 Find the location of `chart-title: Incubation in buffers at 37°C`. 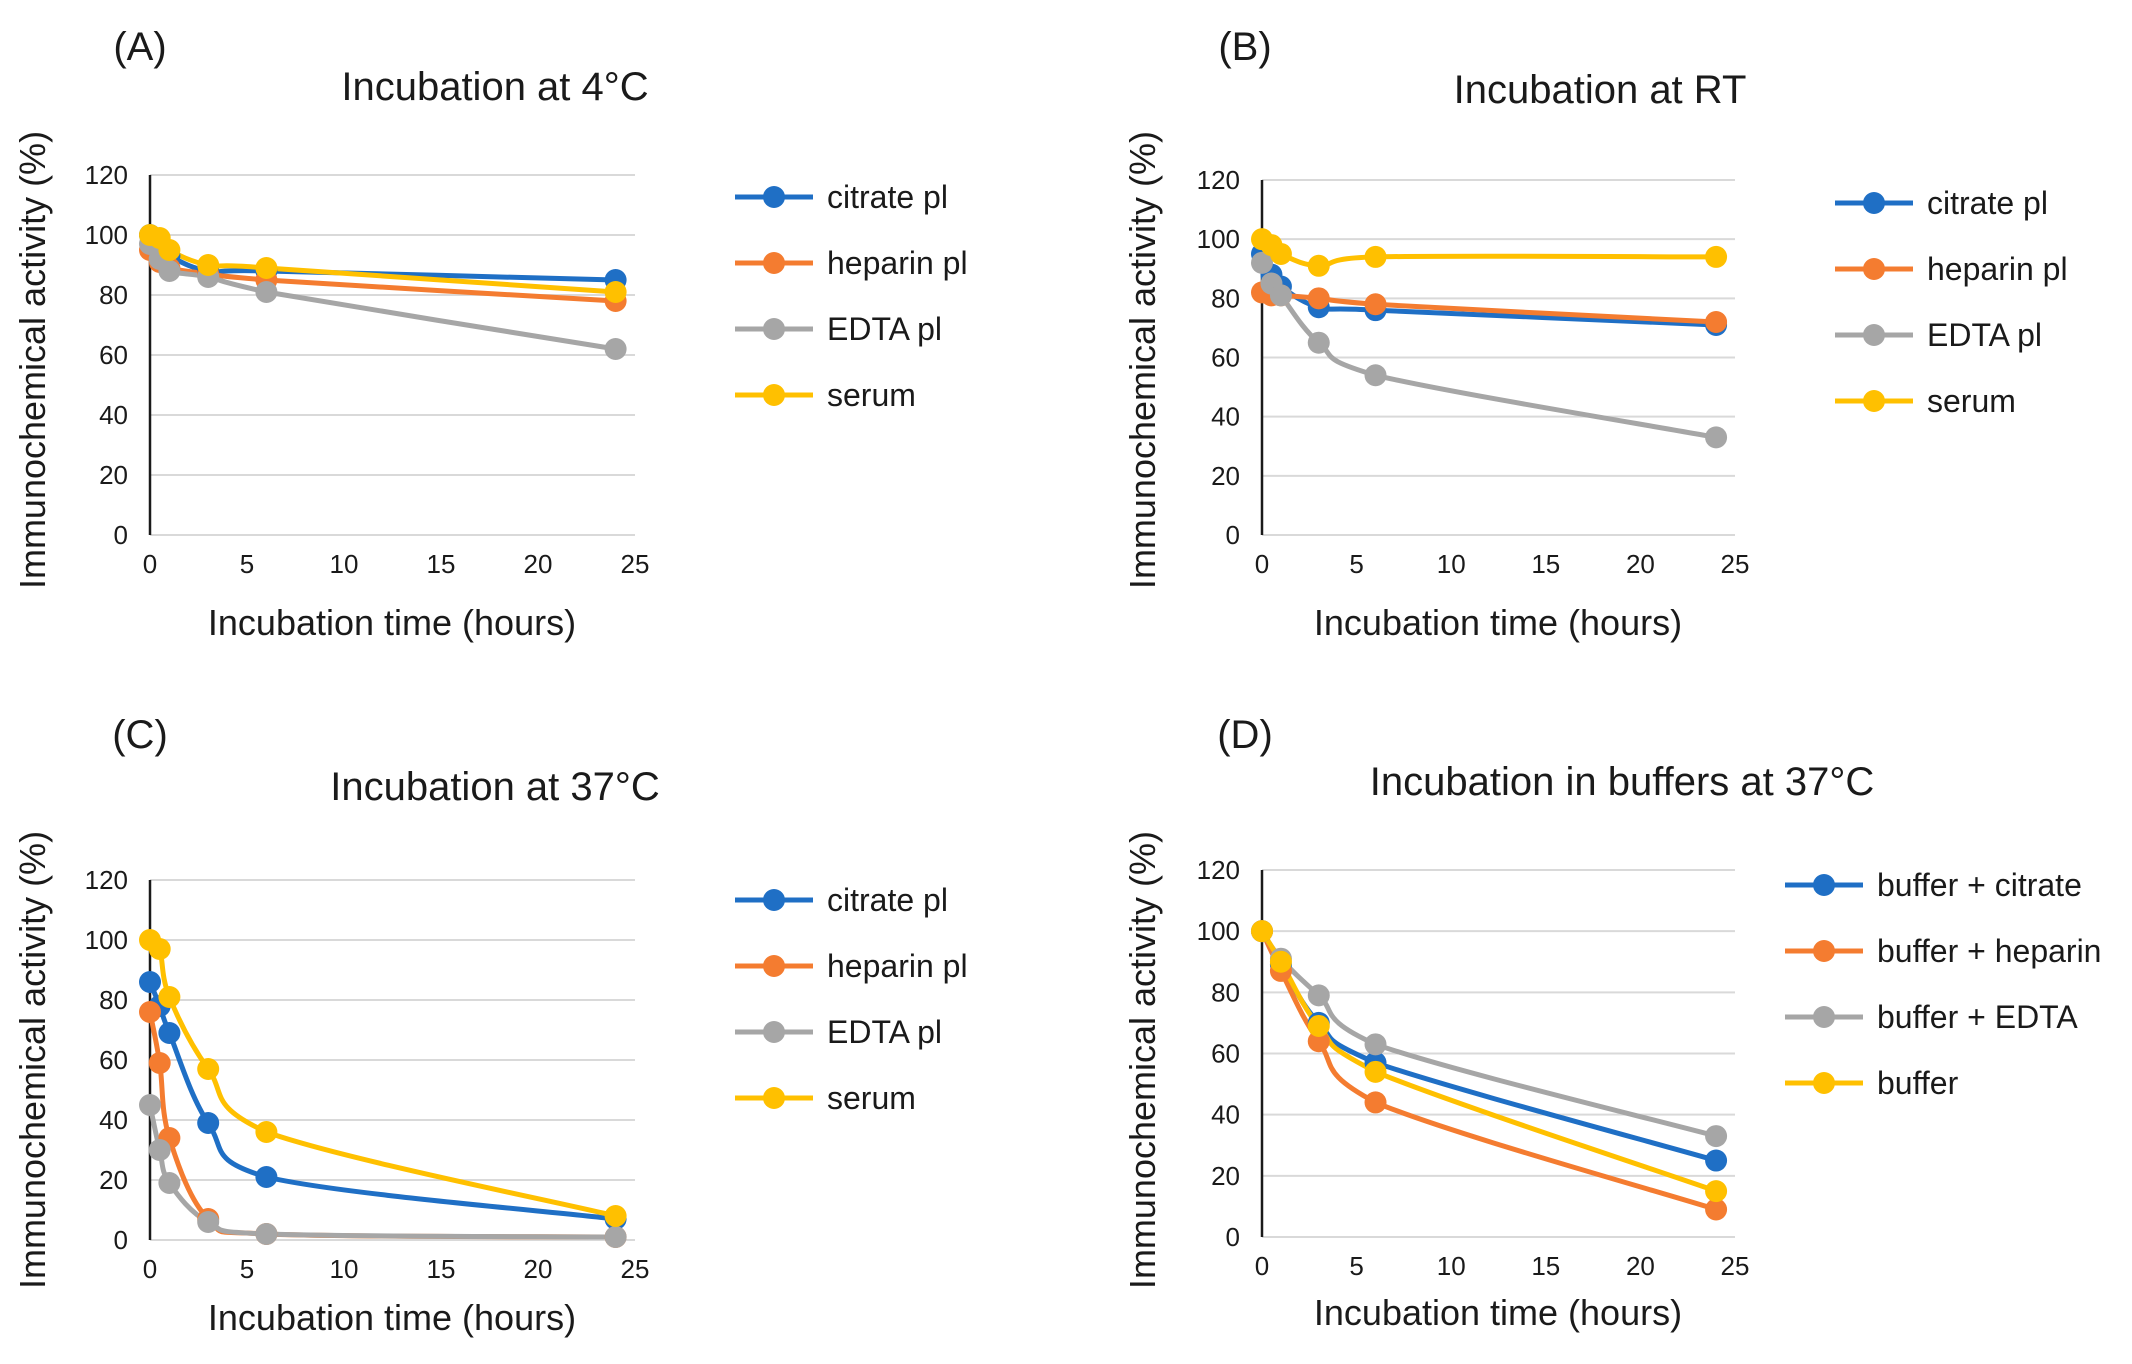

chart-title: Incubation in buffers at 37°C is located at coordinates (1622, 782).